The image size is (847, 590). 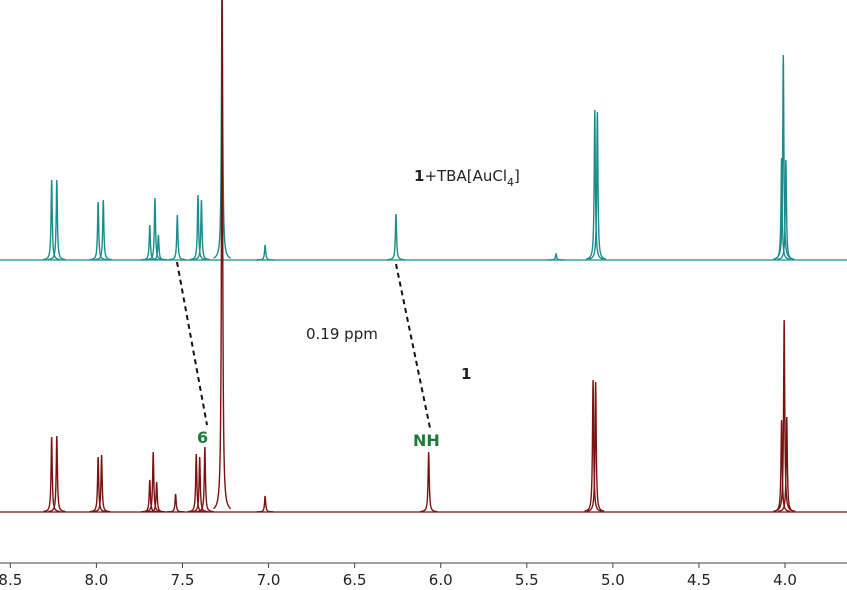 I want to click on label-end: ], so click(x=517, y=176).